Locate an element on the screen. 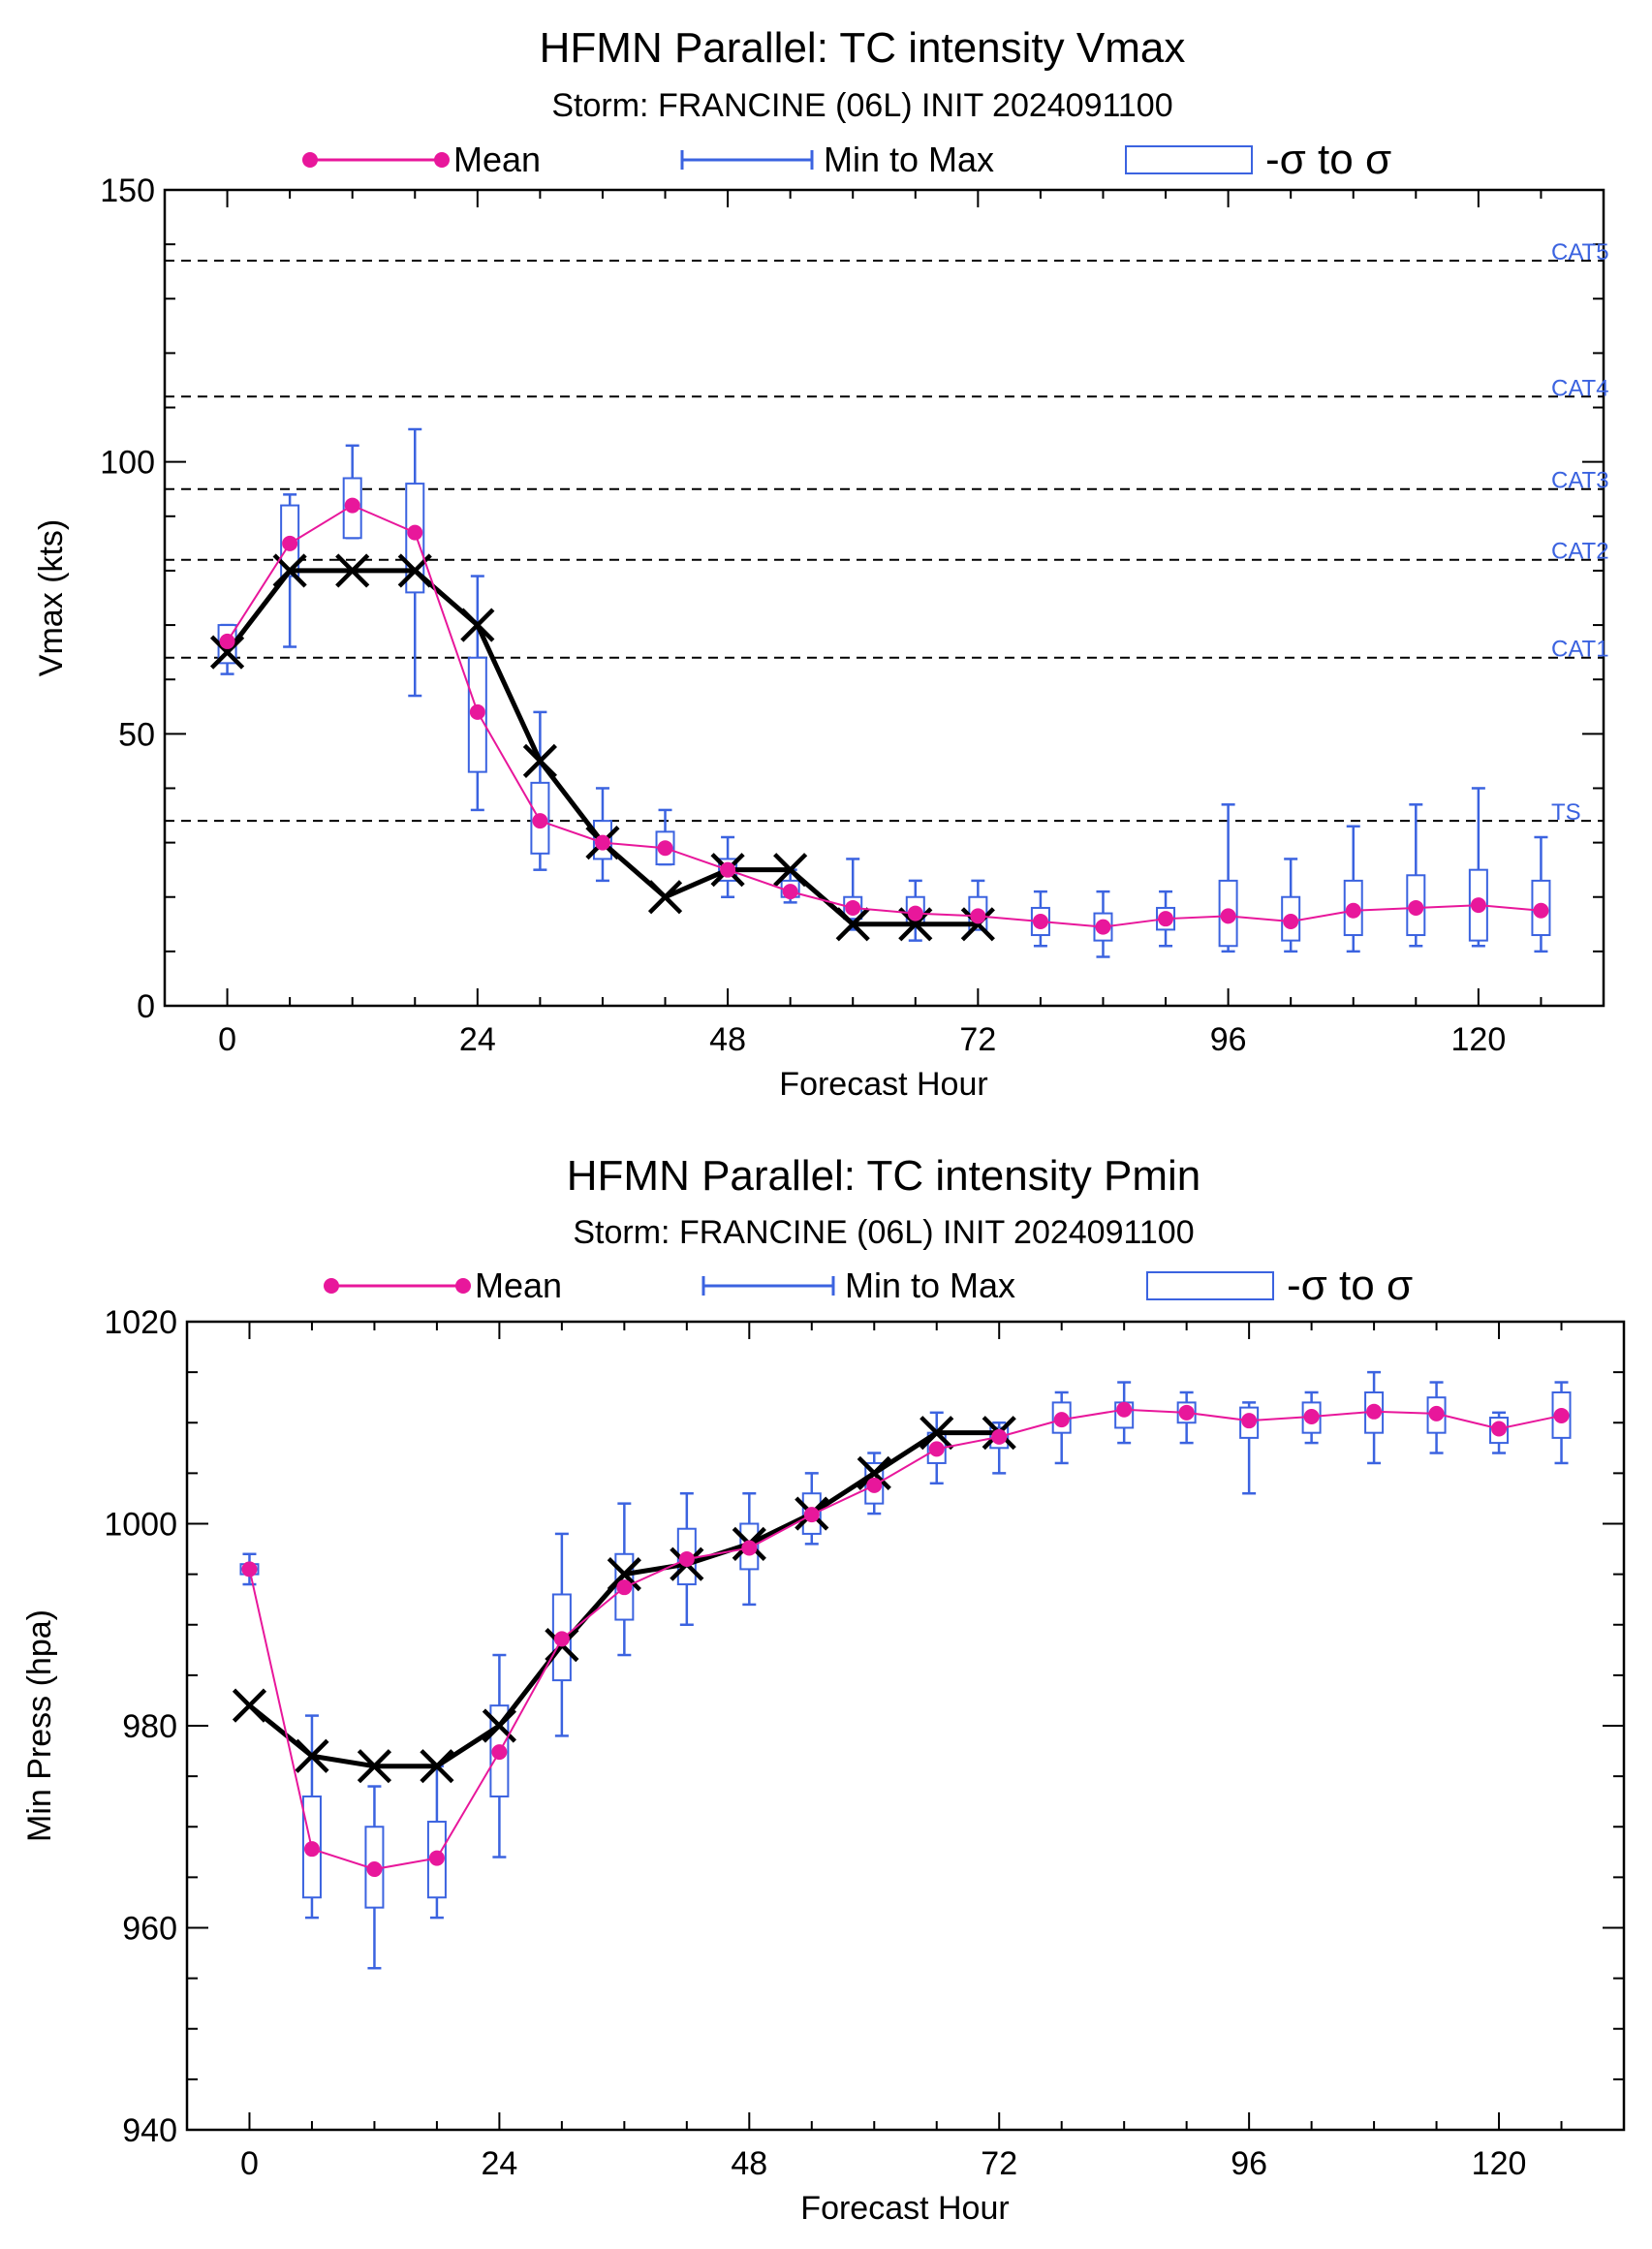 Image resolution: width=1652 pixels, height=2249 pixels. vmax-ref-label-cat3: CAT3 is located at coordinates (1580, 481).